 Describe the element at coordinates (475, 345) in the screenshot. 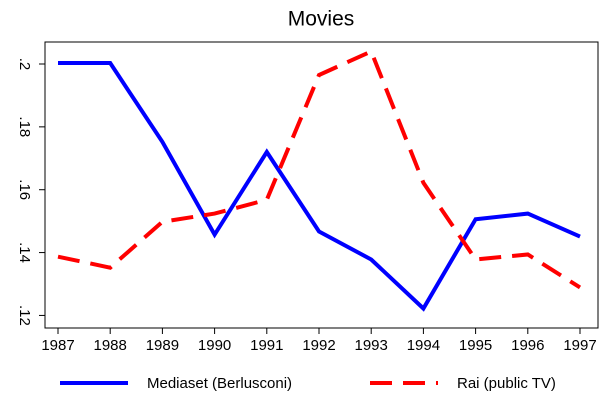

I see `x-tick-label: 1995` at that location.